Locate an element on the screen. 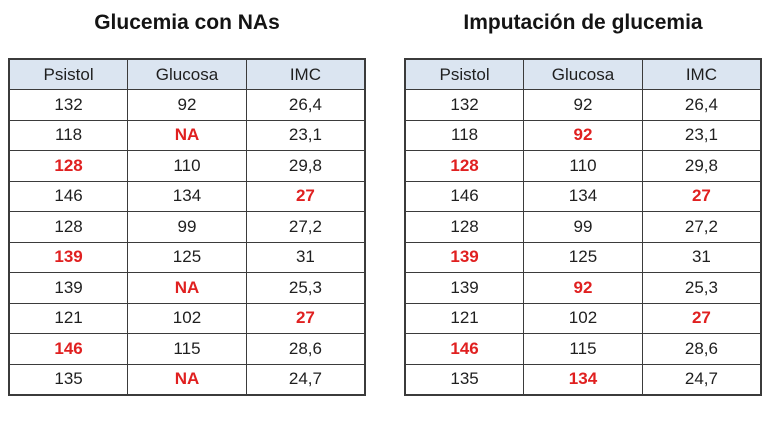  table-row: 135 134 24,7 is located at coordinates (583, 379).